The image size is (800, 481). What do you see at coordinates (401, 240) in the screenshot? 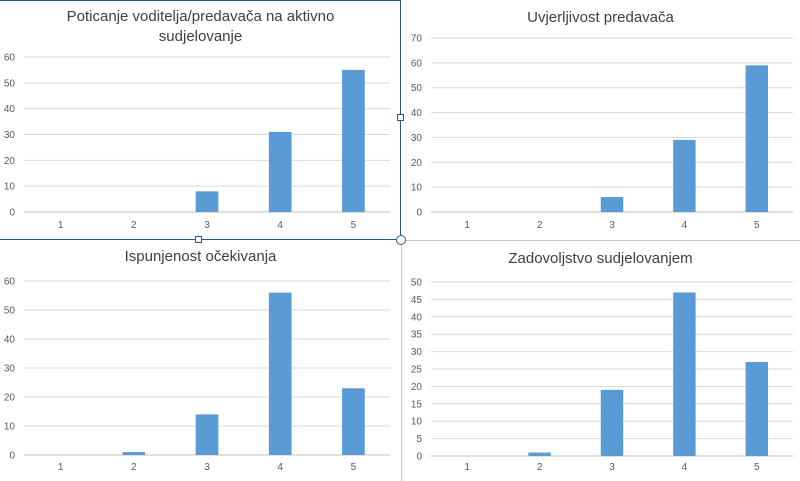
I see `resize-handle-corner` at bounding box center [401, 240].